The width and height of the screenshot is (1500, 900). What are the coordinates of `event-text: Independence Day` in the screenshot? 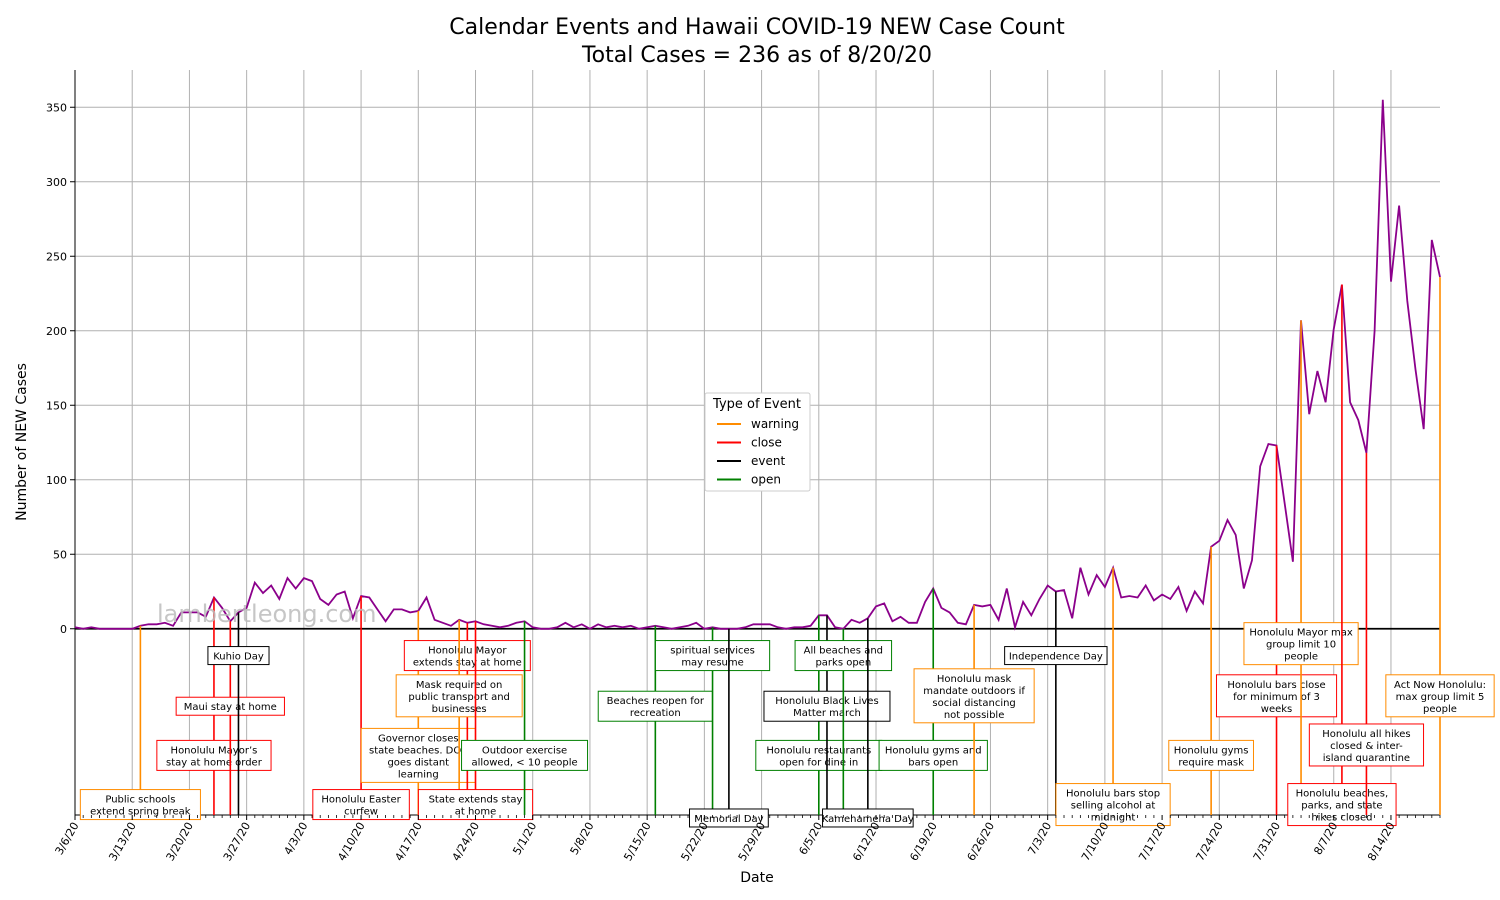 It's located at (1056, 657).